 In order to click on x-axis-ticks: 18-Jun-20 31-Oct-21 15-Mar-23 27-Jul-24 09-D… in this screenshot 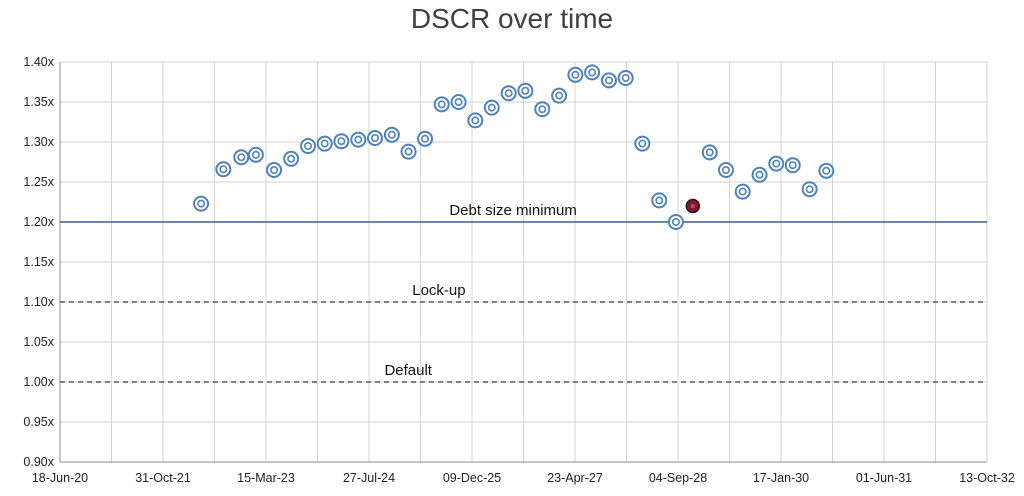, I will do `click(523, 478)`.